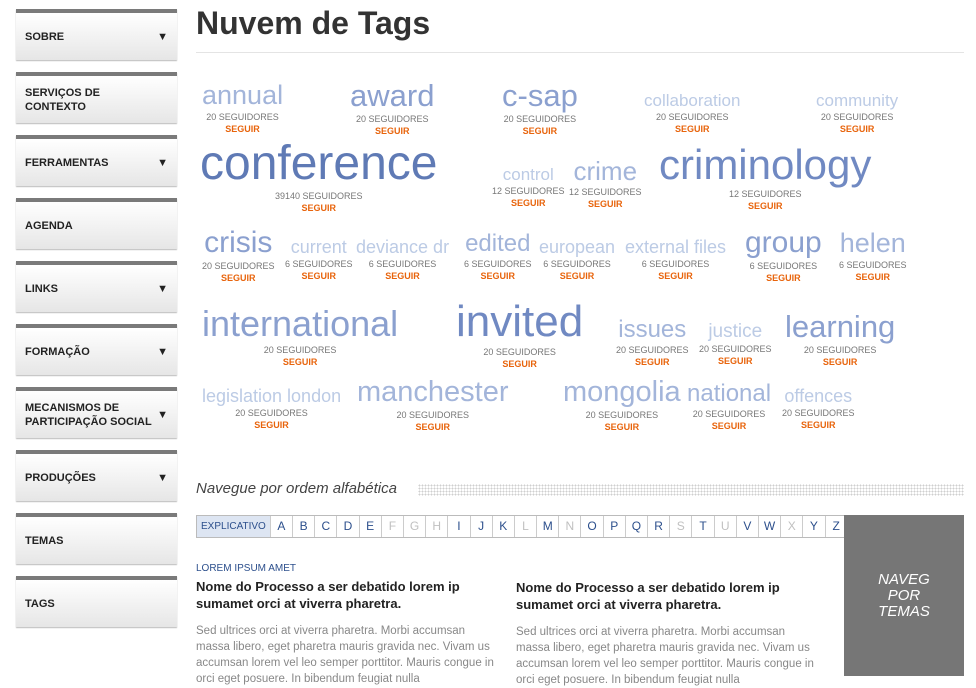  Describe the element at coordinates (325, 526) in the screenshot. I see `letter-c: C` at that location.